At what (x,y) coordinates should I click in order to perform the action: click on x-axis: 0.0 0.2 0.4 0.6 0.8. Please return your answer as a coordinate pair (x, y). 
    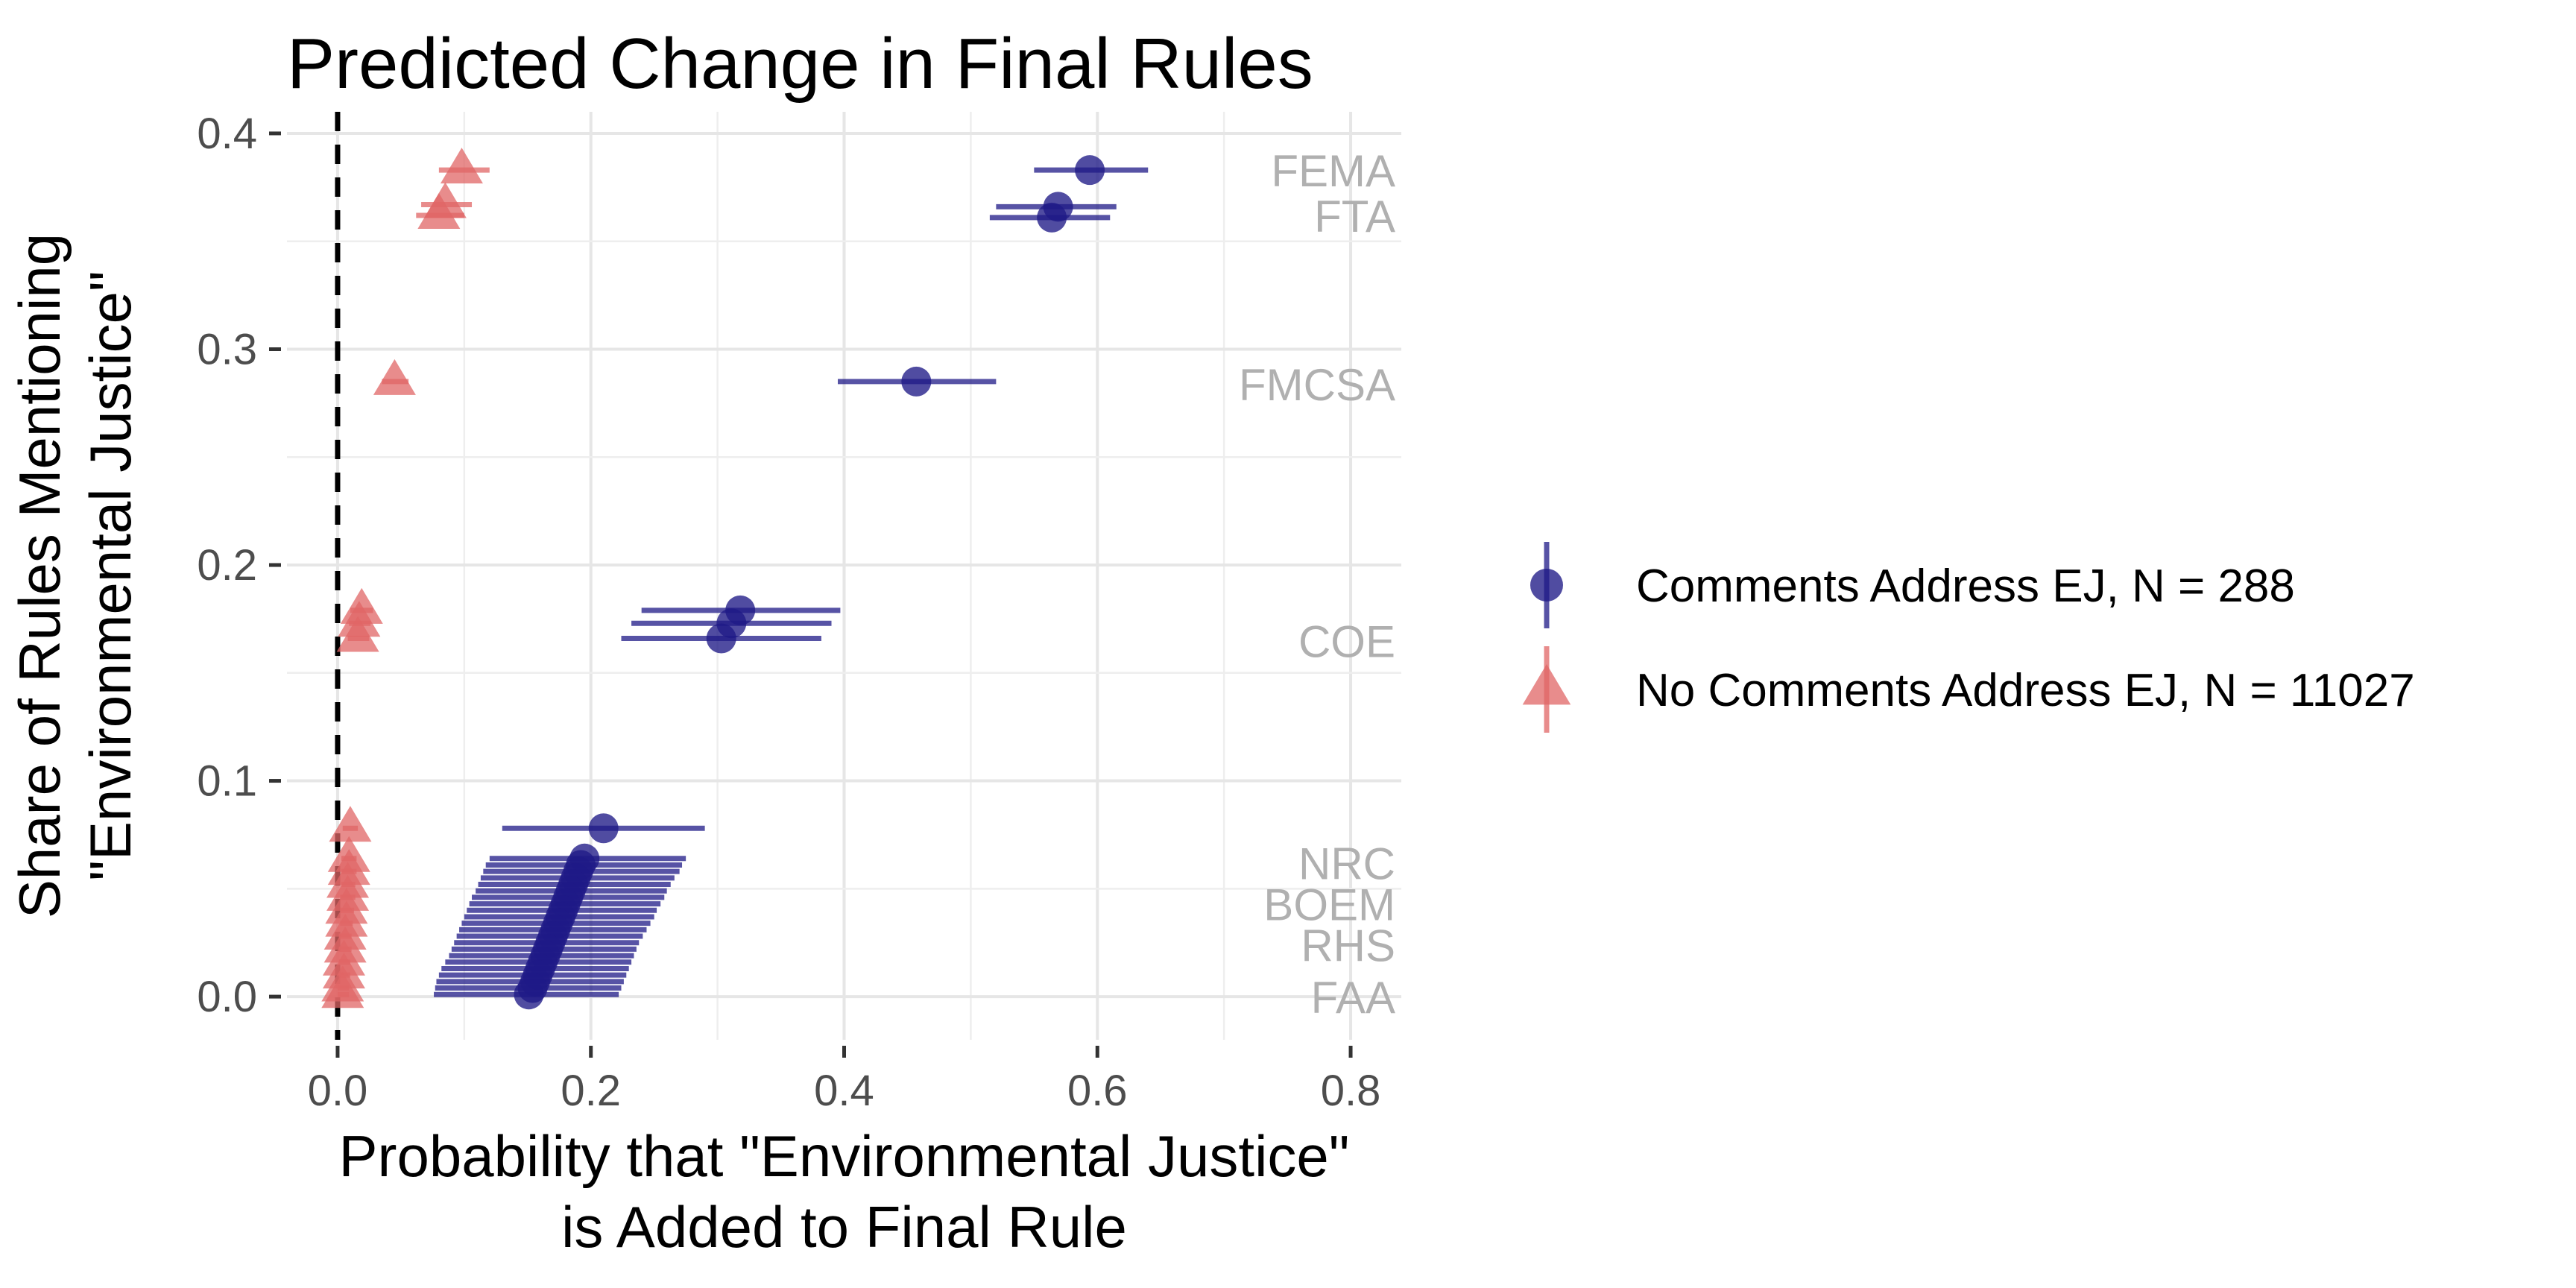
    Looking at the image, I should click on (844, 1080).